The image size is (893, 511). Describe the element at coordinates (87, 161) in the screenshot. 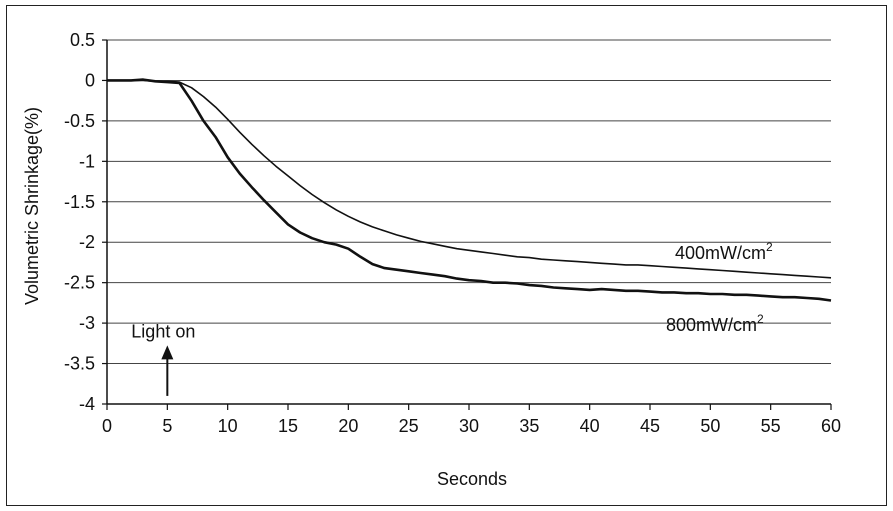

I see `y-tick-label: -1` at that location.